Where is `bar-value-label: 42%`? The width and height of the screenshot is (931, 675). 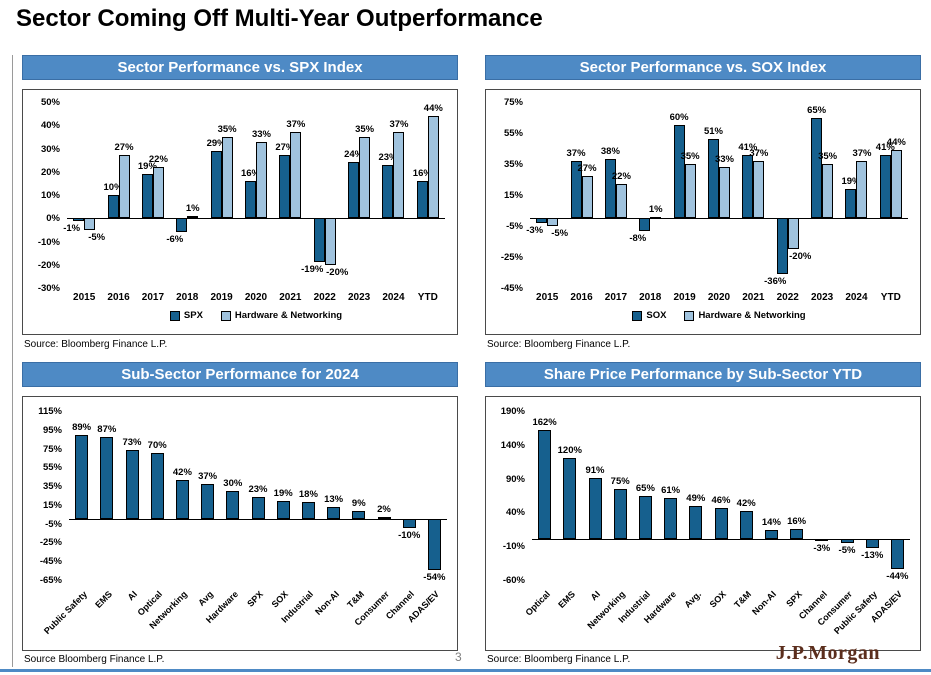
bar-value-label: 42% is located at coordinates (182, 472).